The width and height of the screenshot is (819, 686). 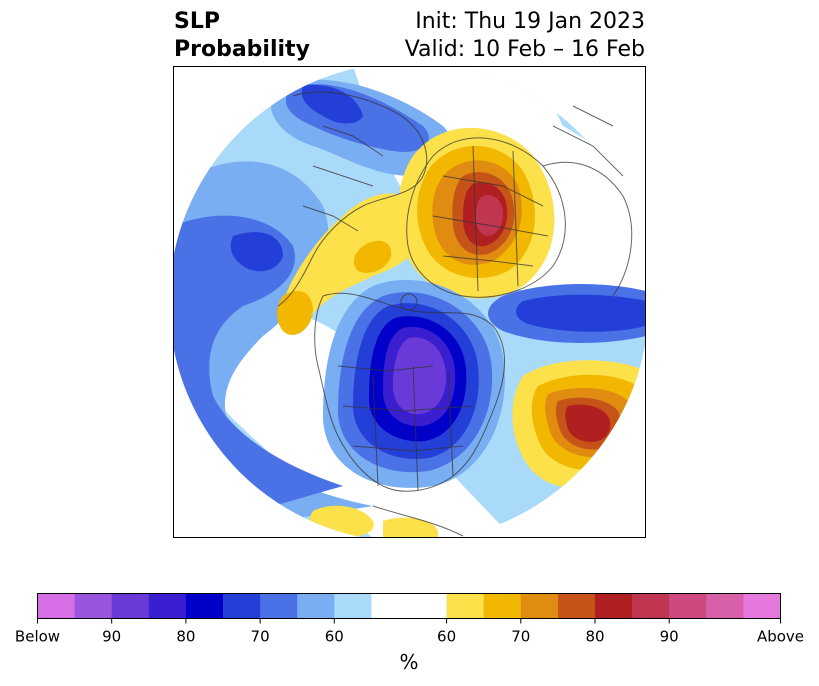 What do you see at coordinates (524, 49) in the screenshot?
I see `title-valid-range: Valid: 10 Feb – 16 Feb` at bounding box center [524, 49].